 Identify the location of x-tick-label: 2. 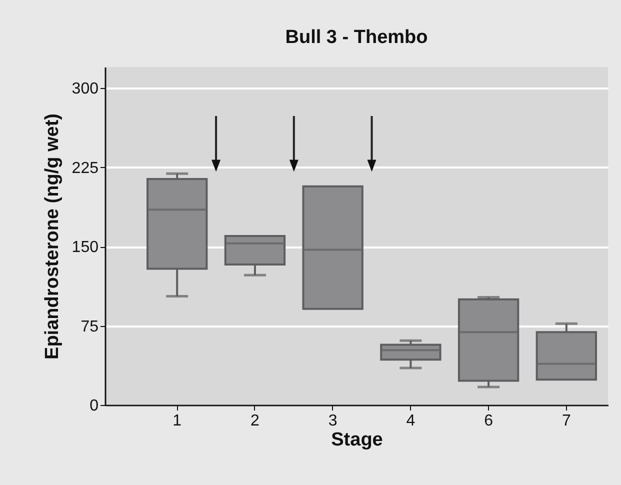
(255, 421).